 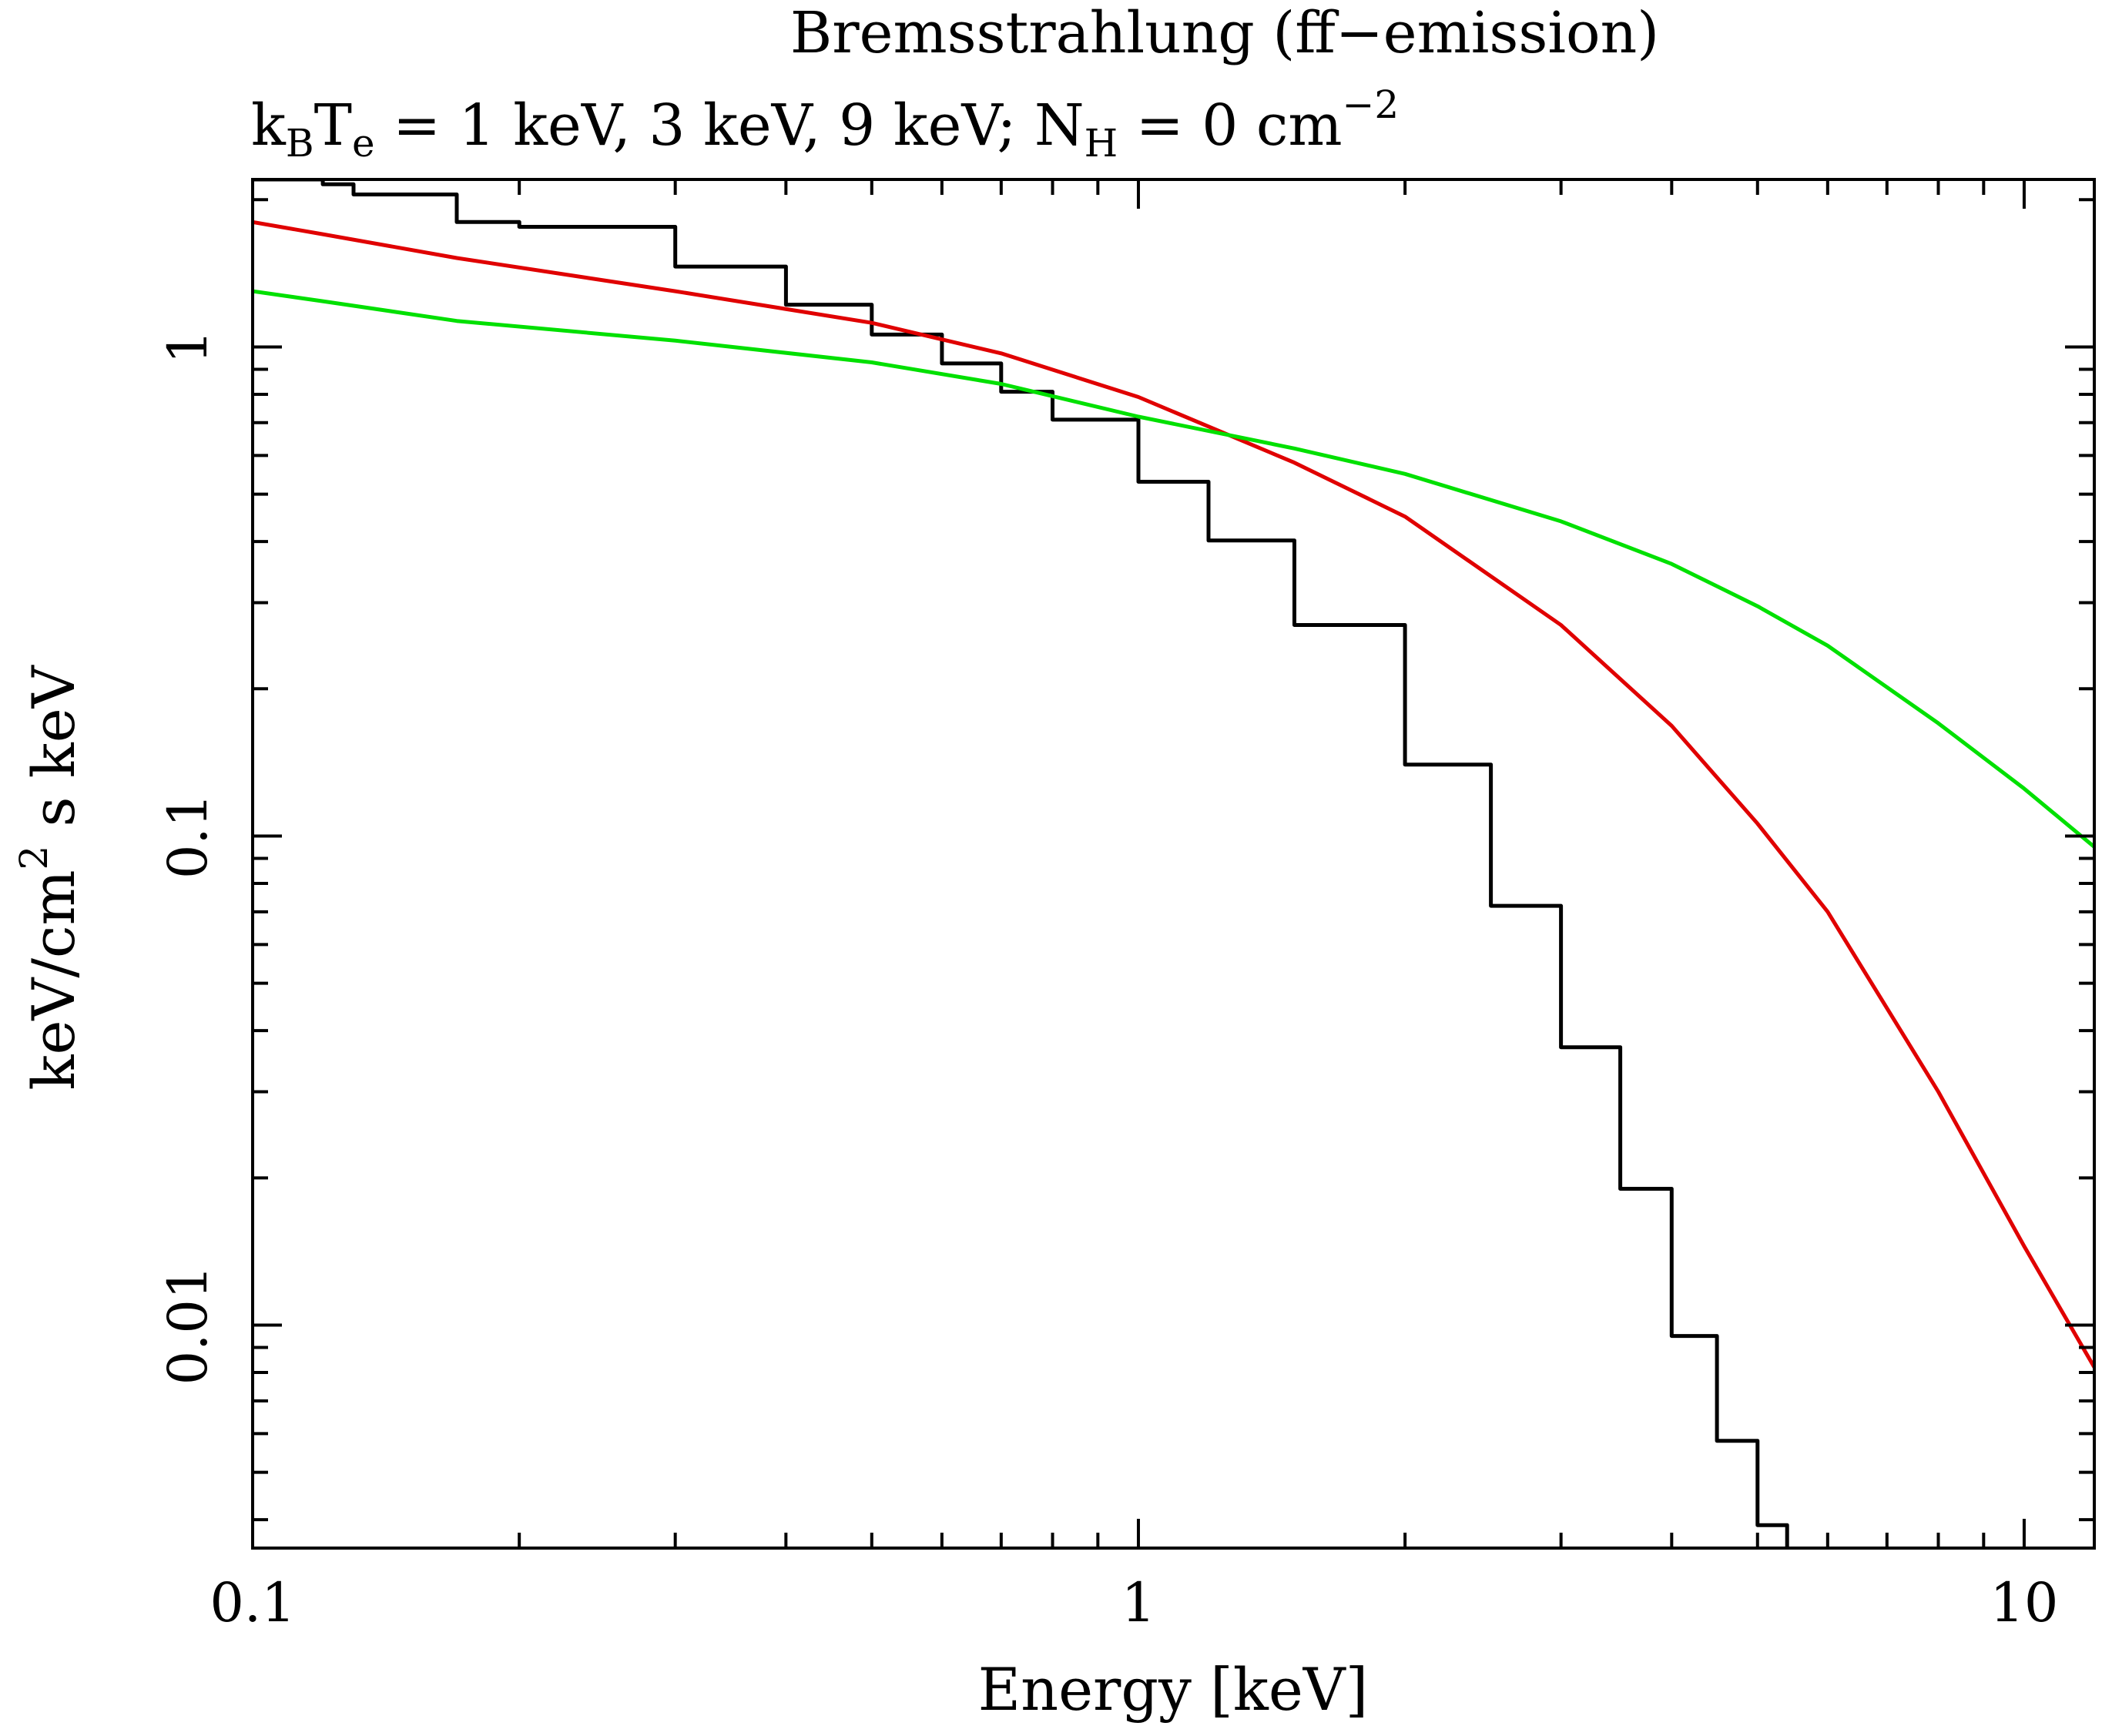 I want to click on text-part-sub: e, so click(x=363, y=143).